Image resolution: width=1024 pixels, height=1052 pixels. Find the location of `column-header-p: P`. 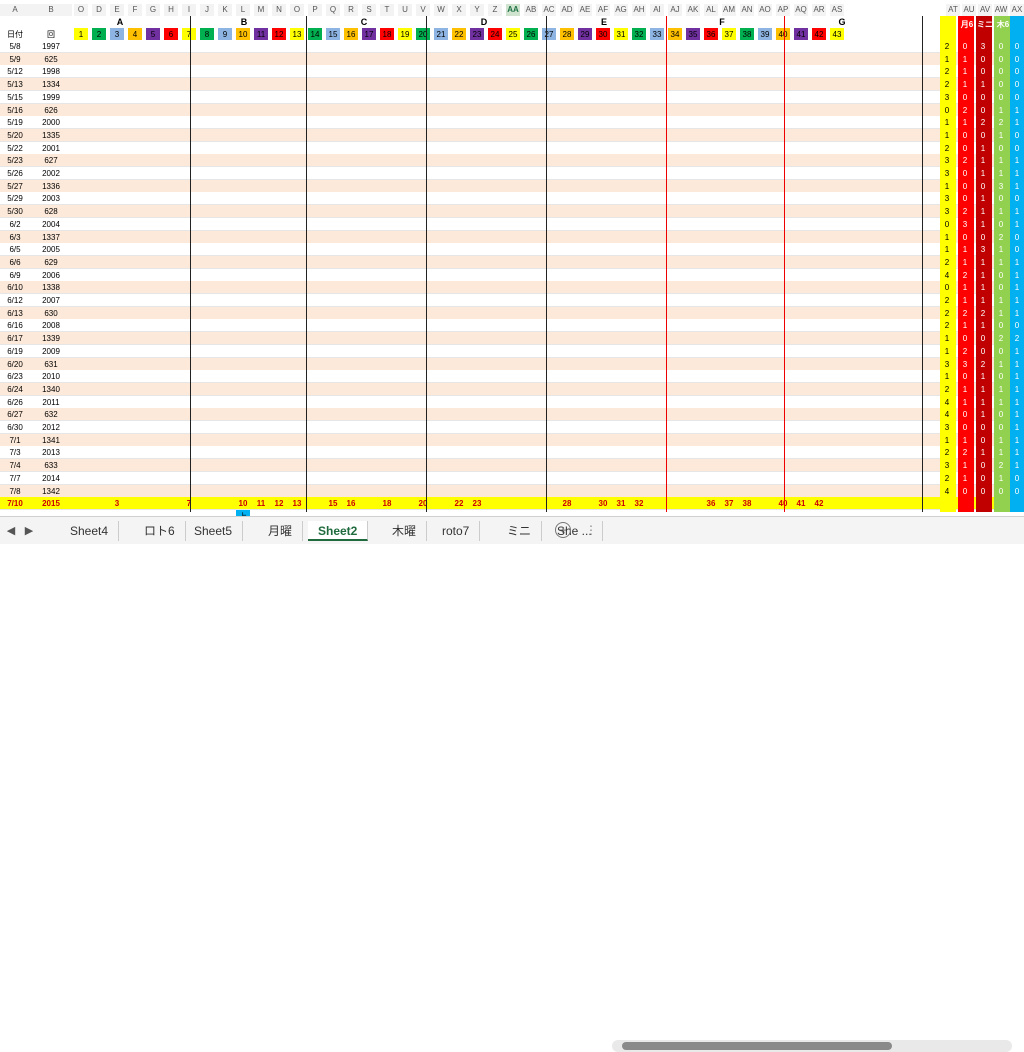

column-header-p: P is located at coordinates (315, 10).